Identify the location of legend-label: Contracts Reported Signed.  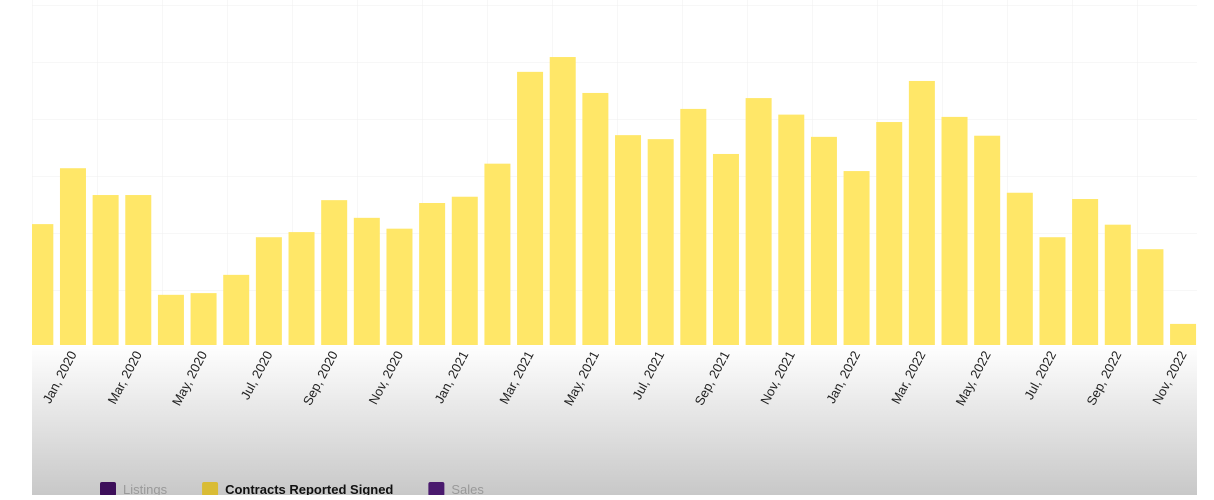
(309, 489).